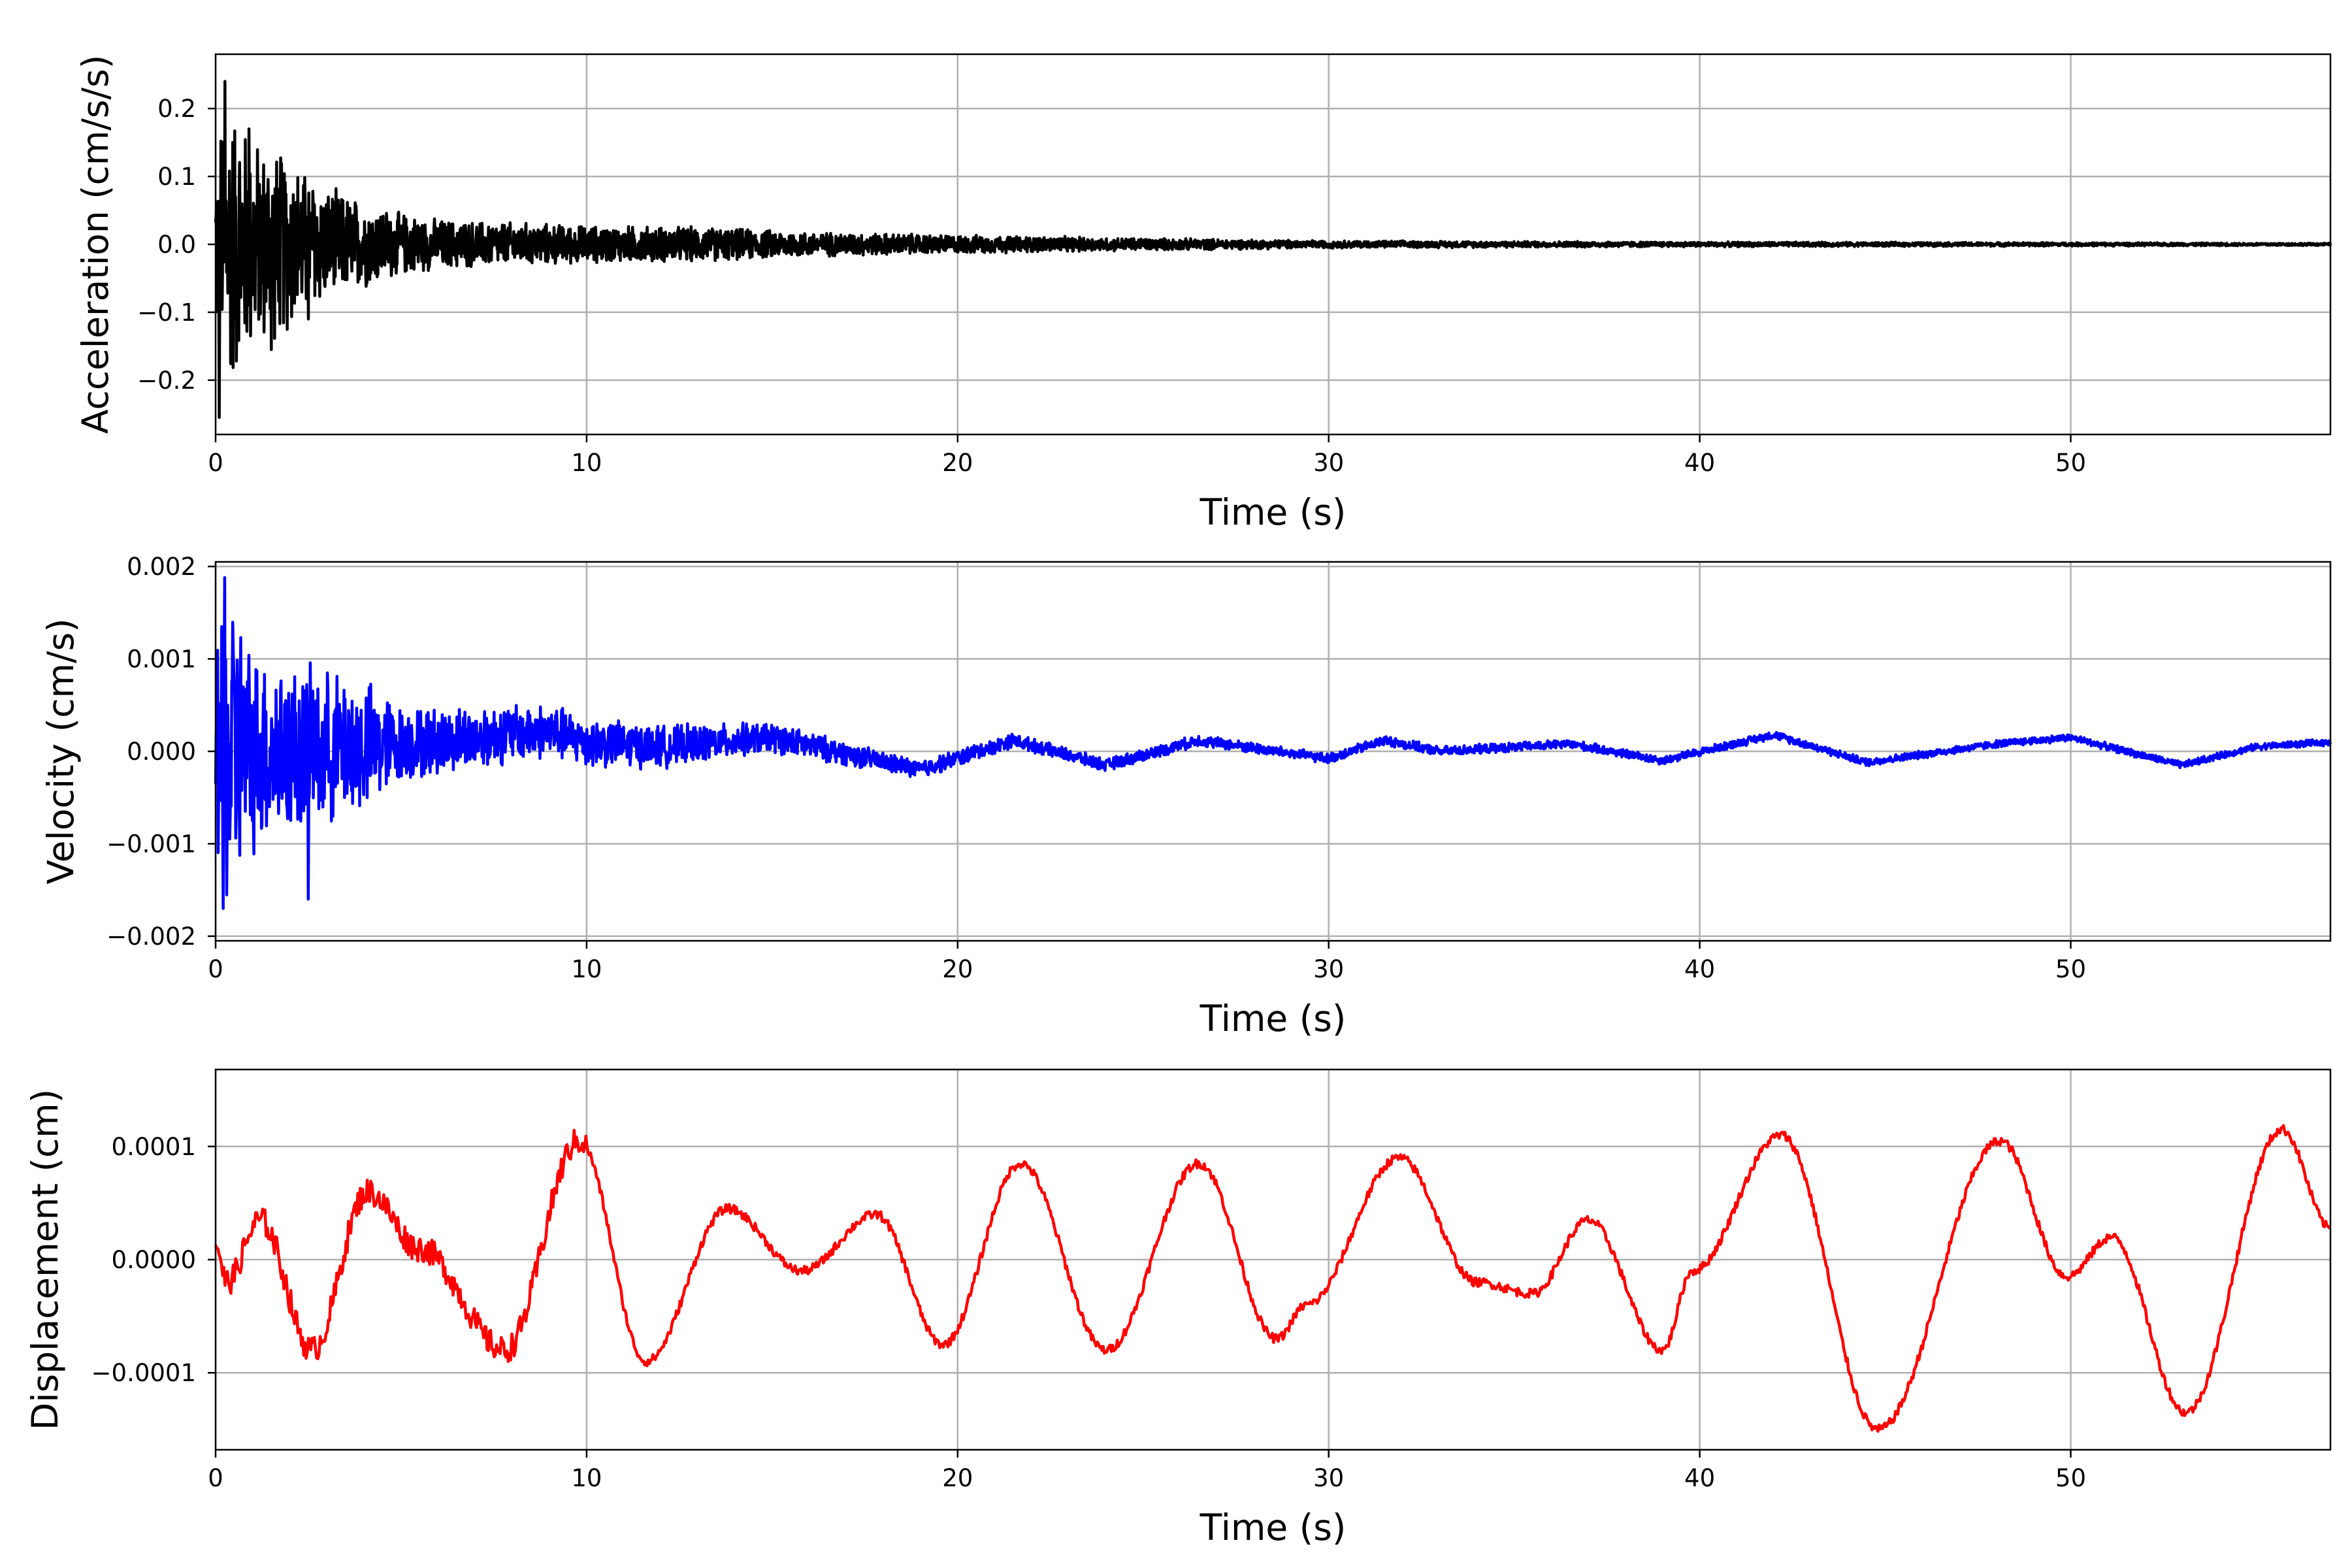 This screenshot has width=2352, height=1568. Describe the element at coordinates (95, 244) in the screenshot. I see `acceleration-y-axis-label: Acceleration (cm/s/s)` at that location.